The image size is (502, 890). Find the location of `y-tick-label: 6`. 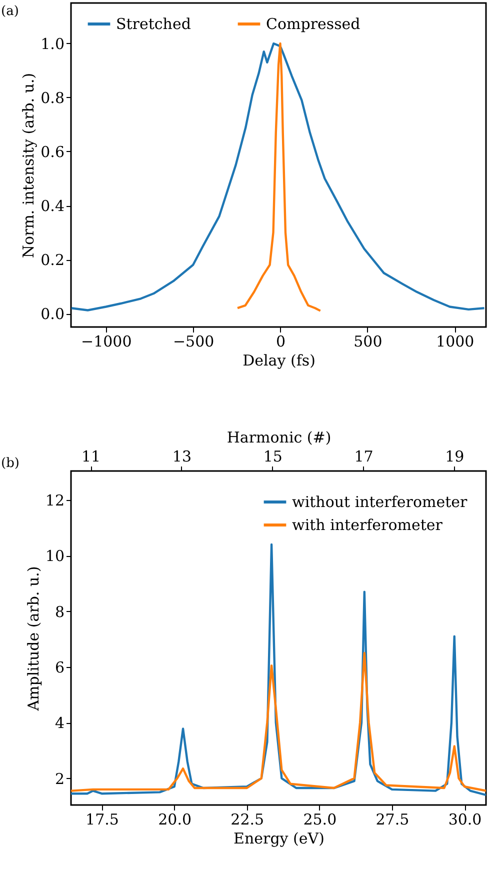

y-tick-label: 6 is located at coordinates (59, 667).